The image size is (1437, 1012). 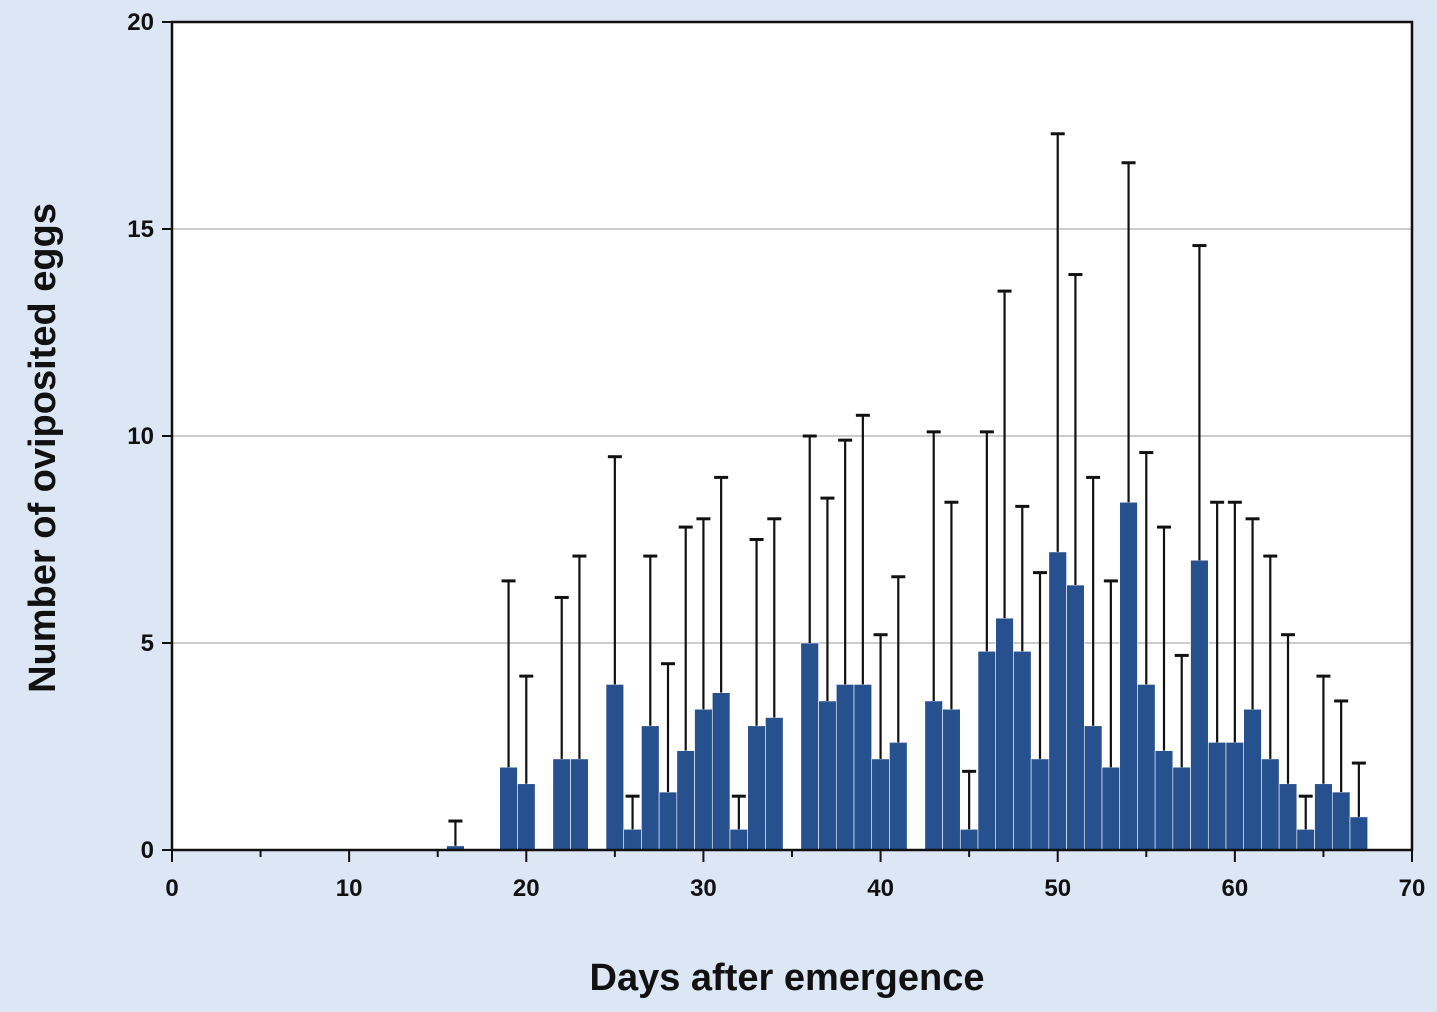 I want to click on x-tick-label: 0, so click(x=171, y=888).